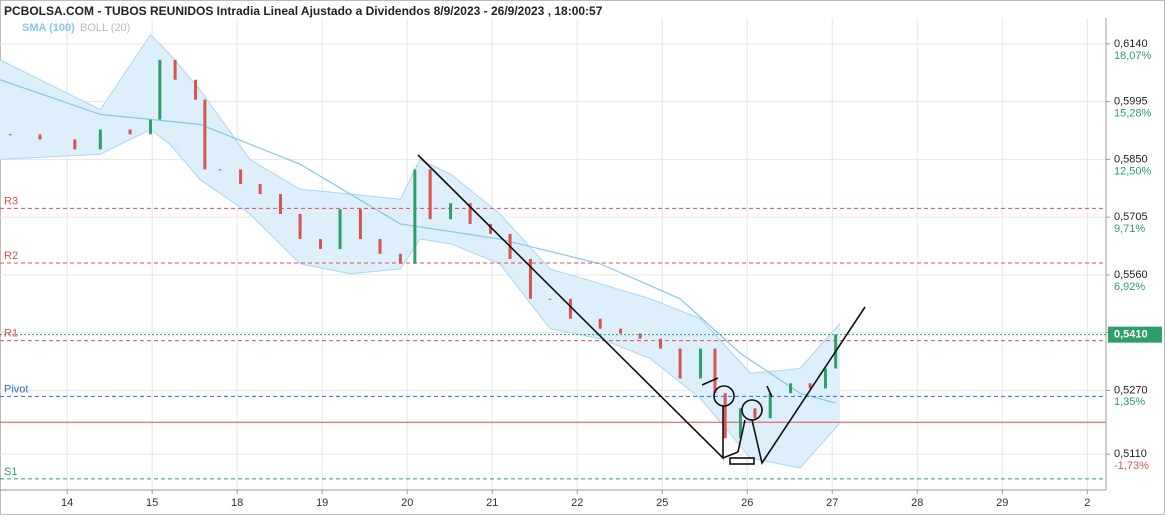 The image size is (1165, 520). Describe the element at coordinates (1131, 217) in the screenshot. I see `y-tick-label: 0,5705` at that location.